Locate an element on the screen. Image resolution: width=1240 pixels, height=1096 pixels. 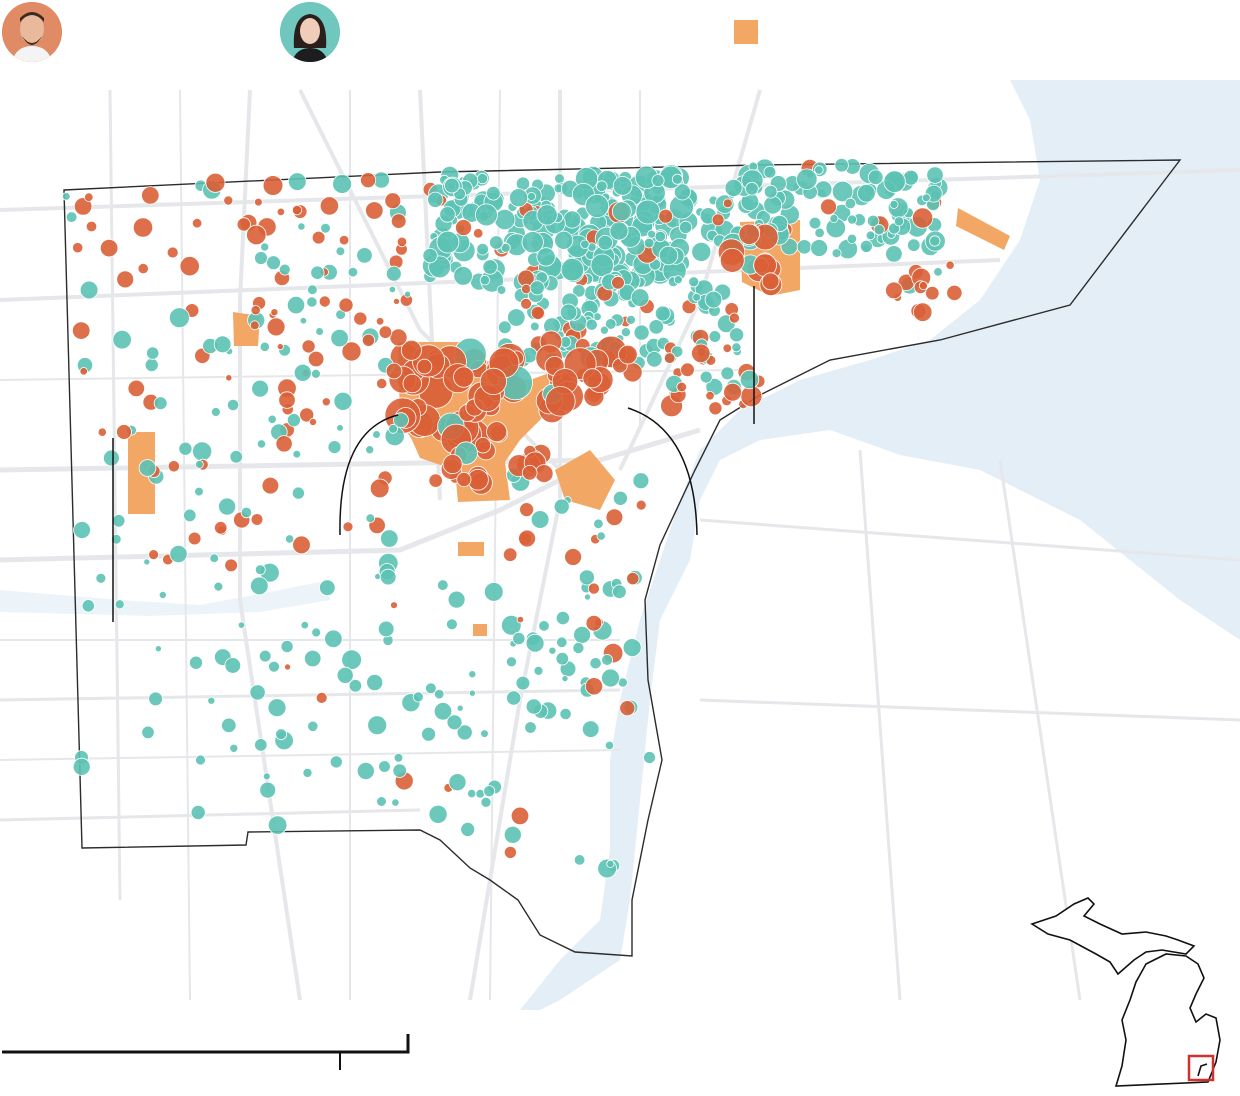
detroit-location-box is located at coordinates (1201, 1068).